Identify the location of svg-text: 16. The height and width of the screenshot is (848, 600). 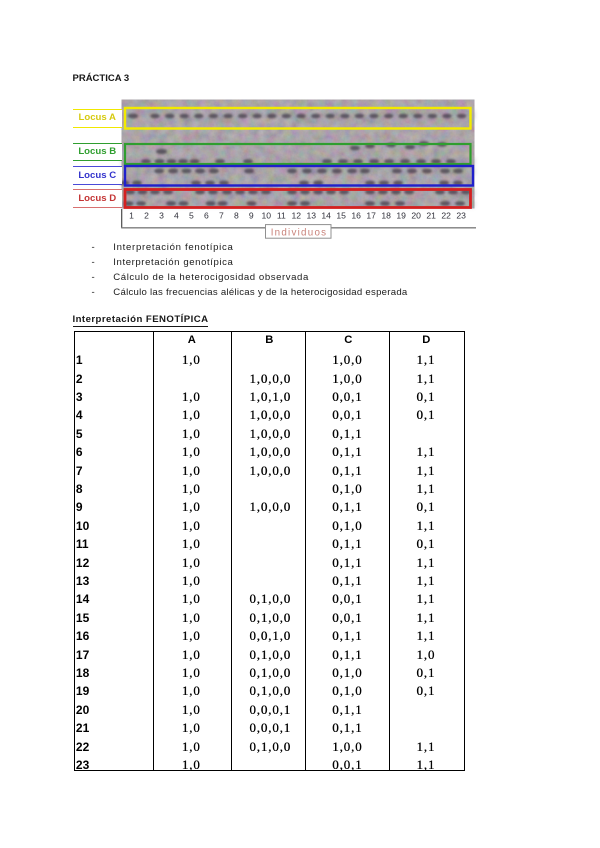
(356, 216).